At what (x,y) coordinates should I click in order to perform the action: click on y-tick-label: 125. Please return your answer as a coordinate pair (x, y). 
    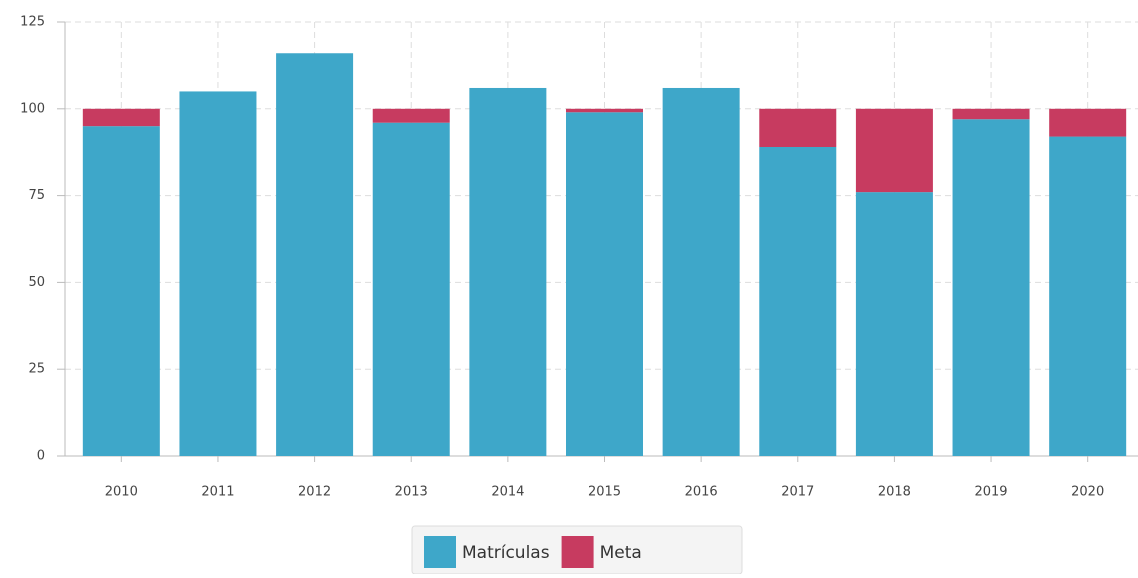
    Looking at the image, I should click on (32, 22).